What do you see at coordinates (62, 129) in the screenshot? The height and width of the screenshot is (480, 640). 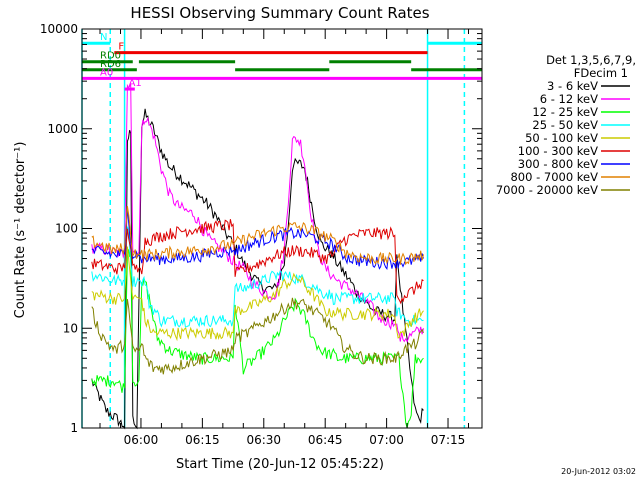 I see `y-tick-label: 1000` at bounding box center [62, 129].